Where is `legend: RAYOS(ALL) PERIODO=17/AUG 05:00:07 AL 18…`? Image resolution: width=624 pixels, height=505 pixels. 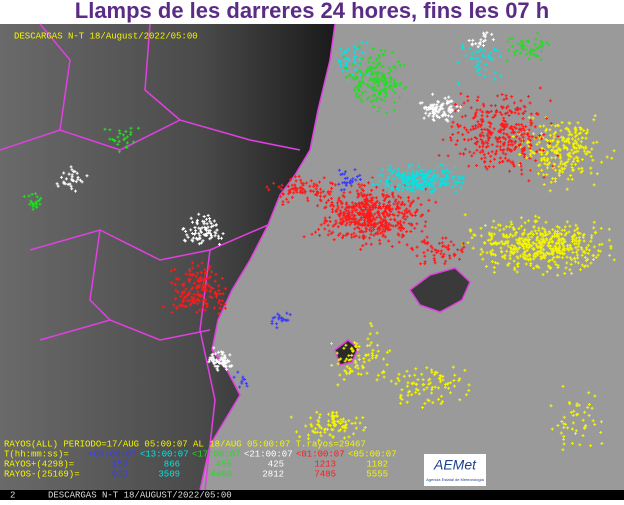 legend: RAYOS(ALL) PERIODO=17/AUG 05:00:07 AL 18… is located at coordinates (200, 459).